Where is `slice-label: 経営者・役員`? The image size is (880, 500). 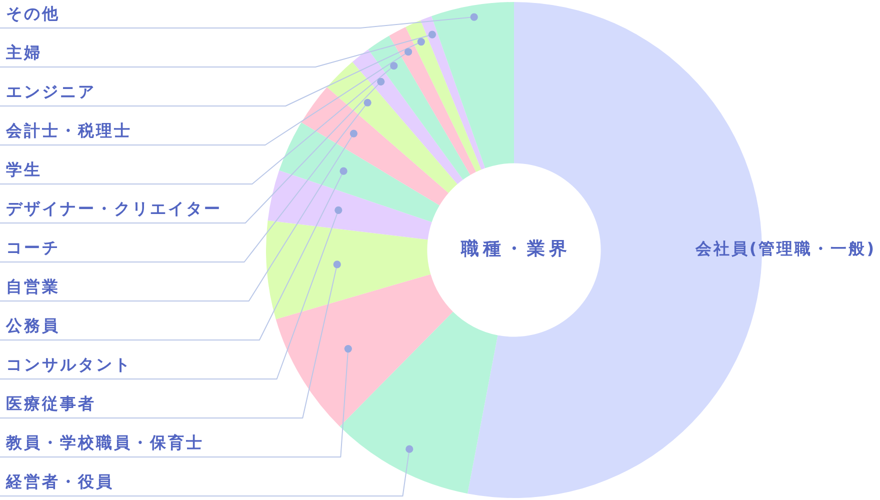
slice-label: 経営者・役員 is located at coordinates (59, 482).